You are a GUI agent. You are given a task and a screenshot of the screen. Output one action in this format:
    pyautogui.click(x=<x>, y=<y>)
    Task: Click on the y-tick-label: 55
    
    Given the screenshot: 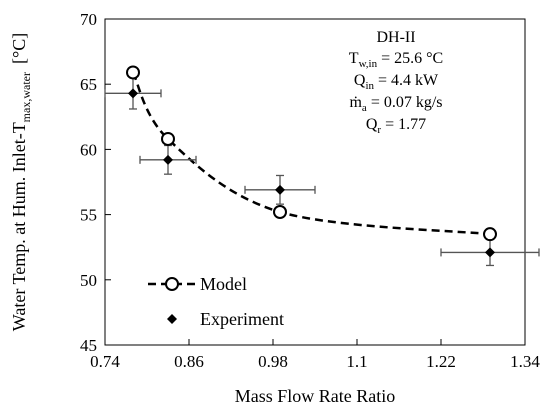 What is the action you would take?
    pyautogui.click(x=88, y=215)
    